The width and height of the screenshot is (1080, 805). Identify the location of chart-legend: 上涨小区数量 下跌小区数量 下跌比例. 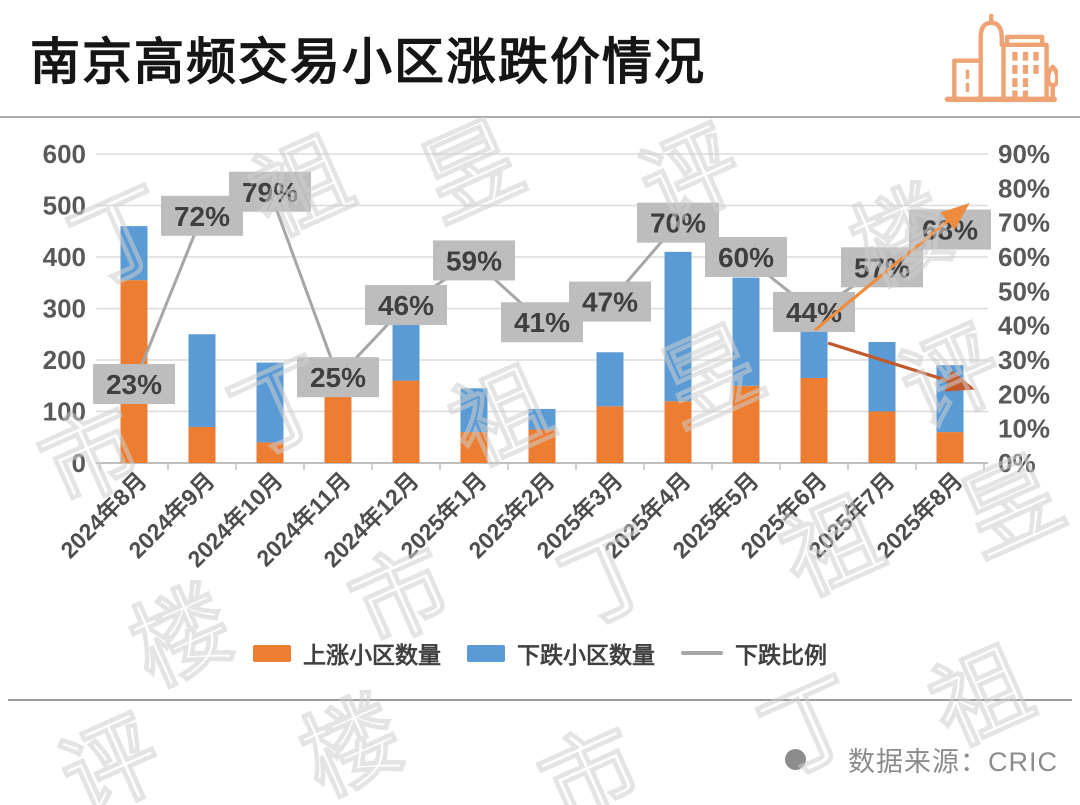
(540, 653).